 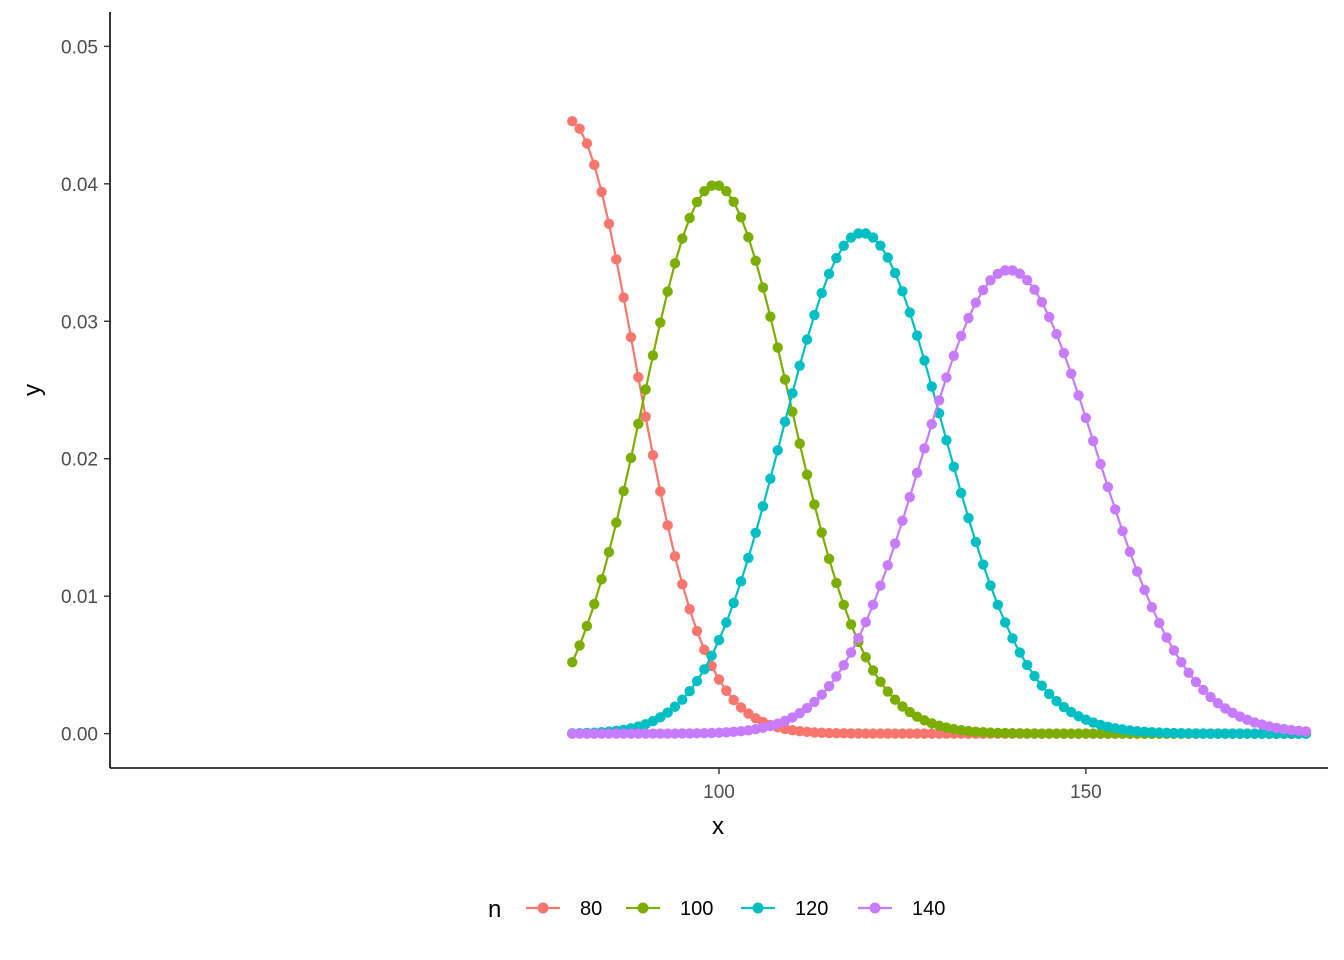 I want to click on y-tick-label: 0.02, so click(x=79, y=460).